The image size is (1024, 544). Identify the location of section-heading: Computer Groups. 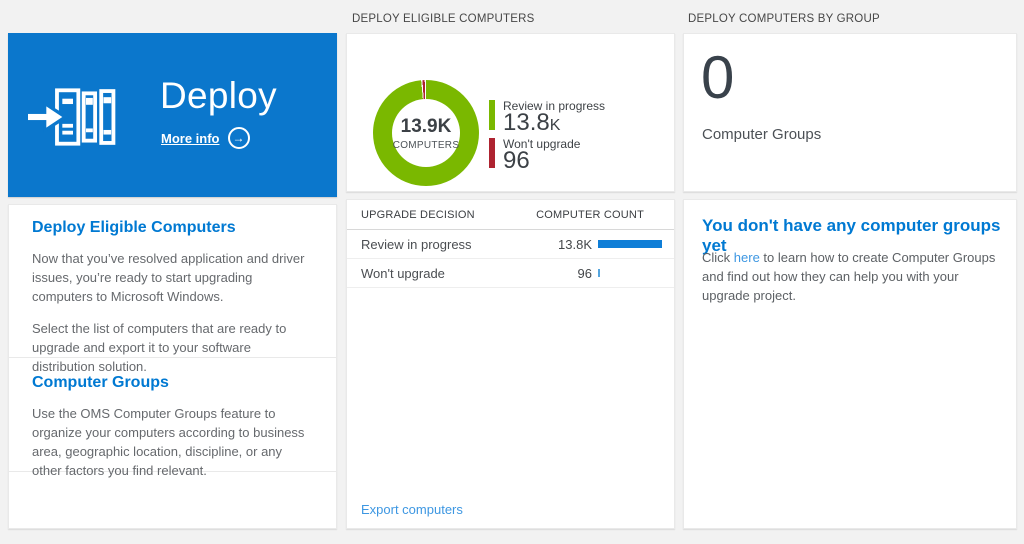
(100, 382).